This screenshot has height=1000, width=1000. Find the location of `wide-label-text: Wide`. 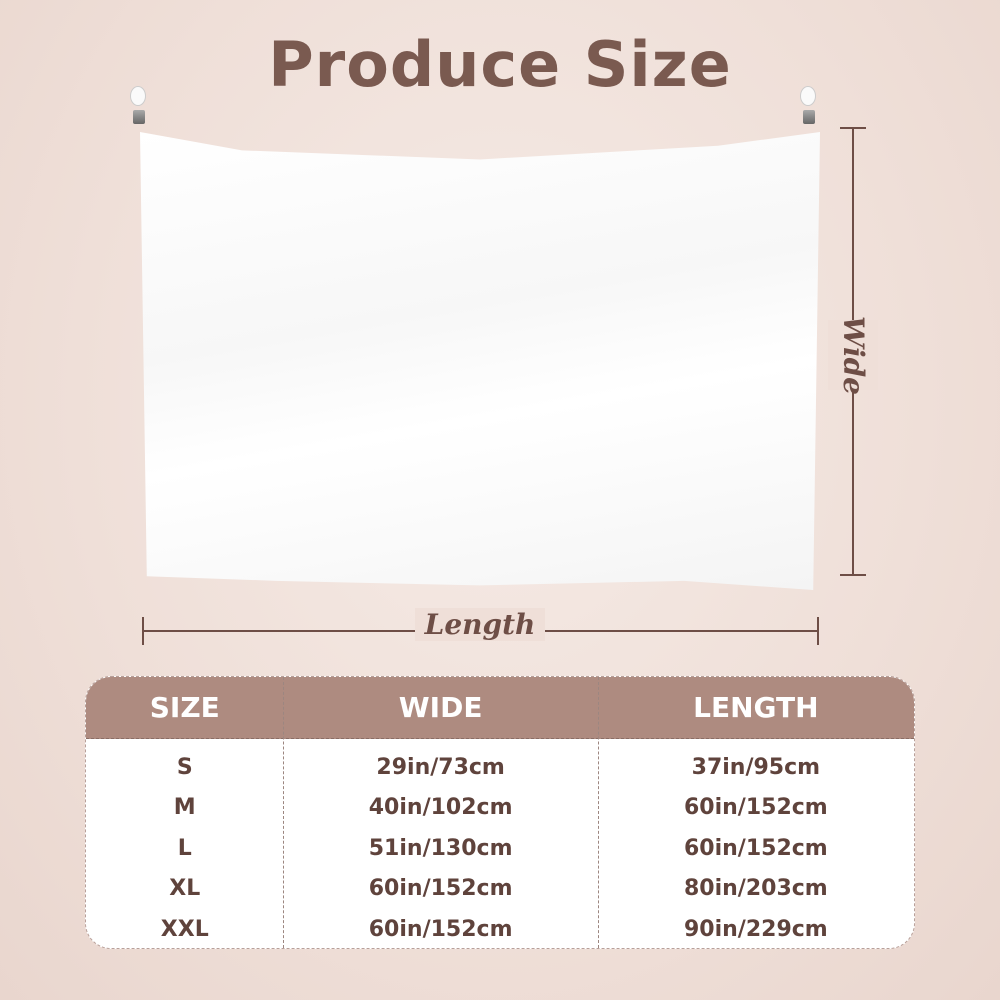

wide-label-text: Wide is located at coordinates (853, 355).